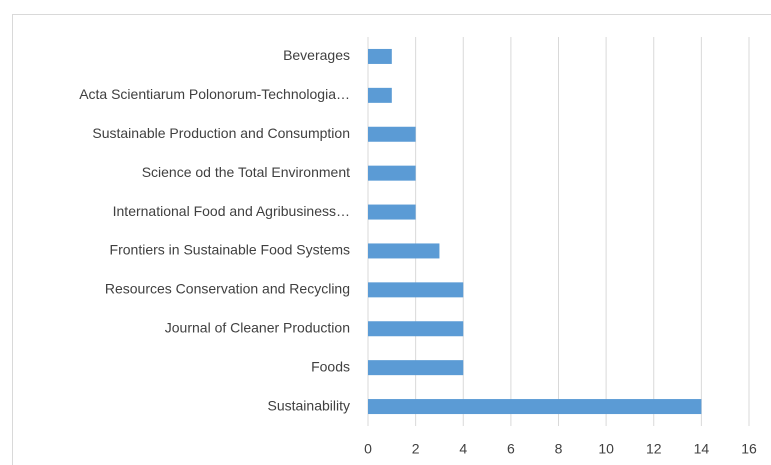 The image size is (771, 465). I want to click on y-tick-label: Beverages, so click(316, 55).